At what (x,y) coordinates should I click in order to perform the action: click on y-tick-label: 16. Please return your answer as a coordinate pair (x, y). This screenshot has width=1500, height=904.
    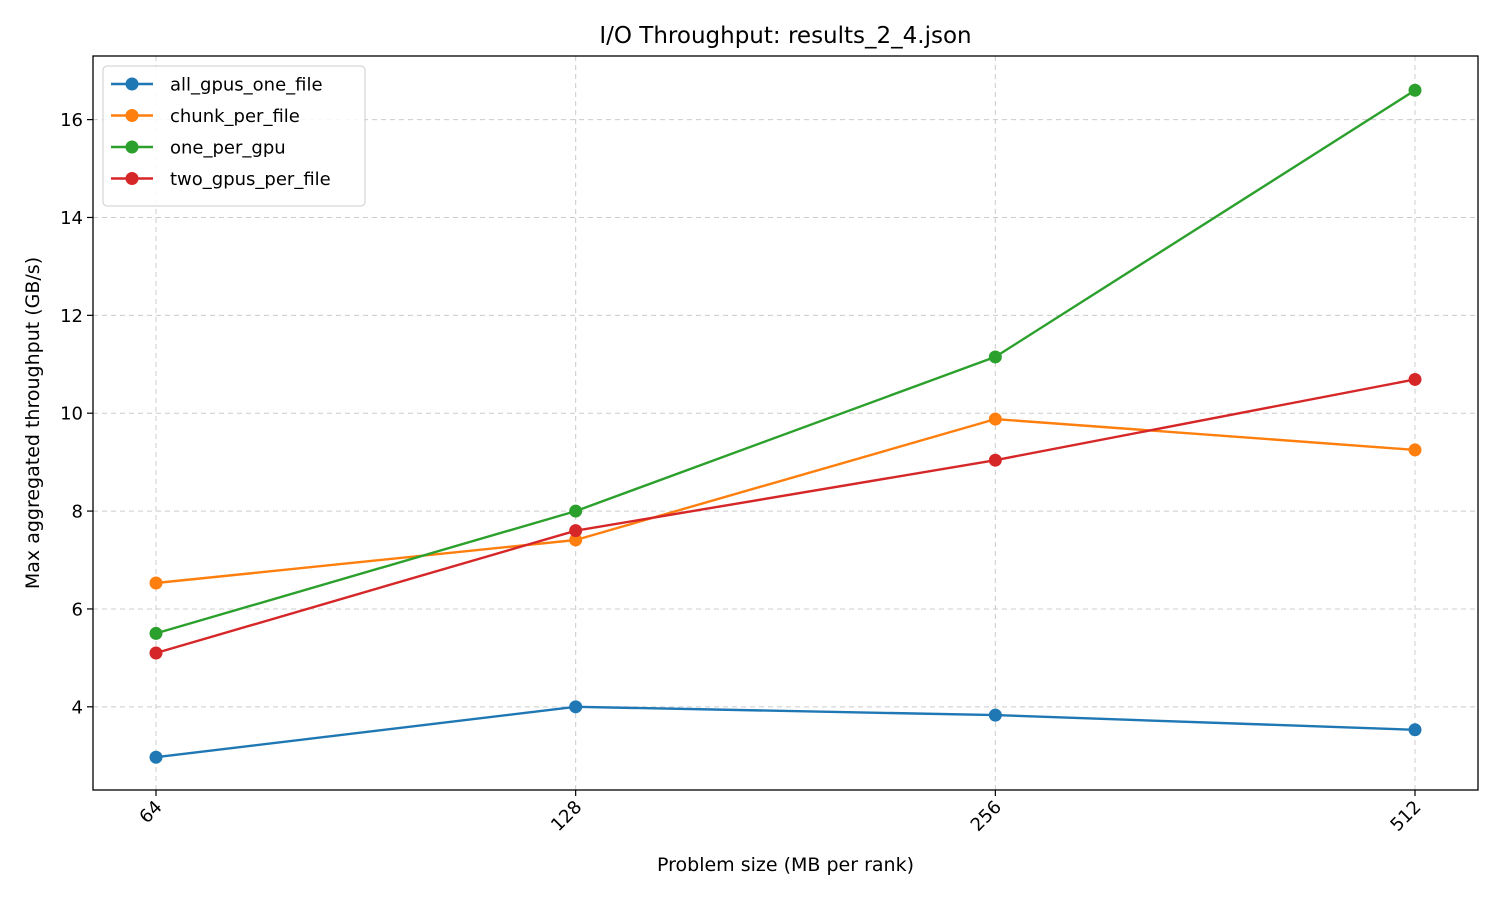
    Looking at the image, I should click on (71, 120).